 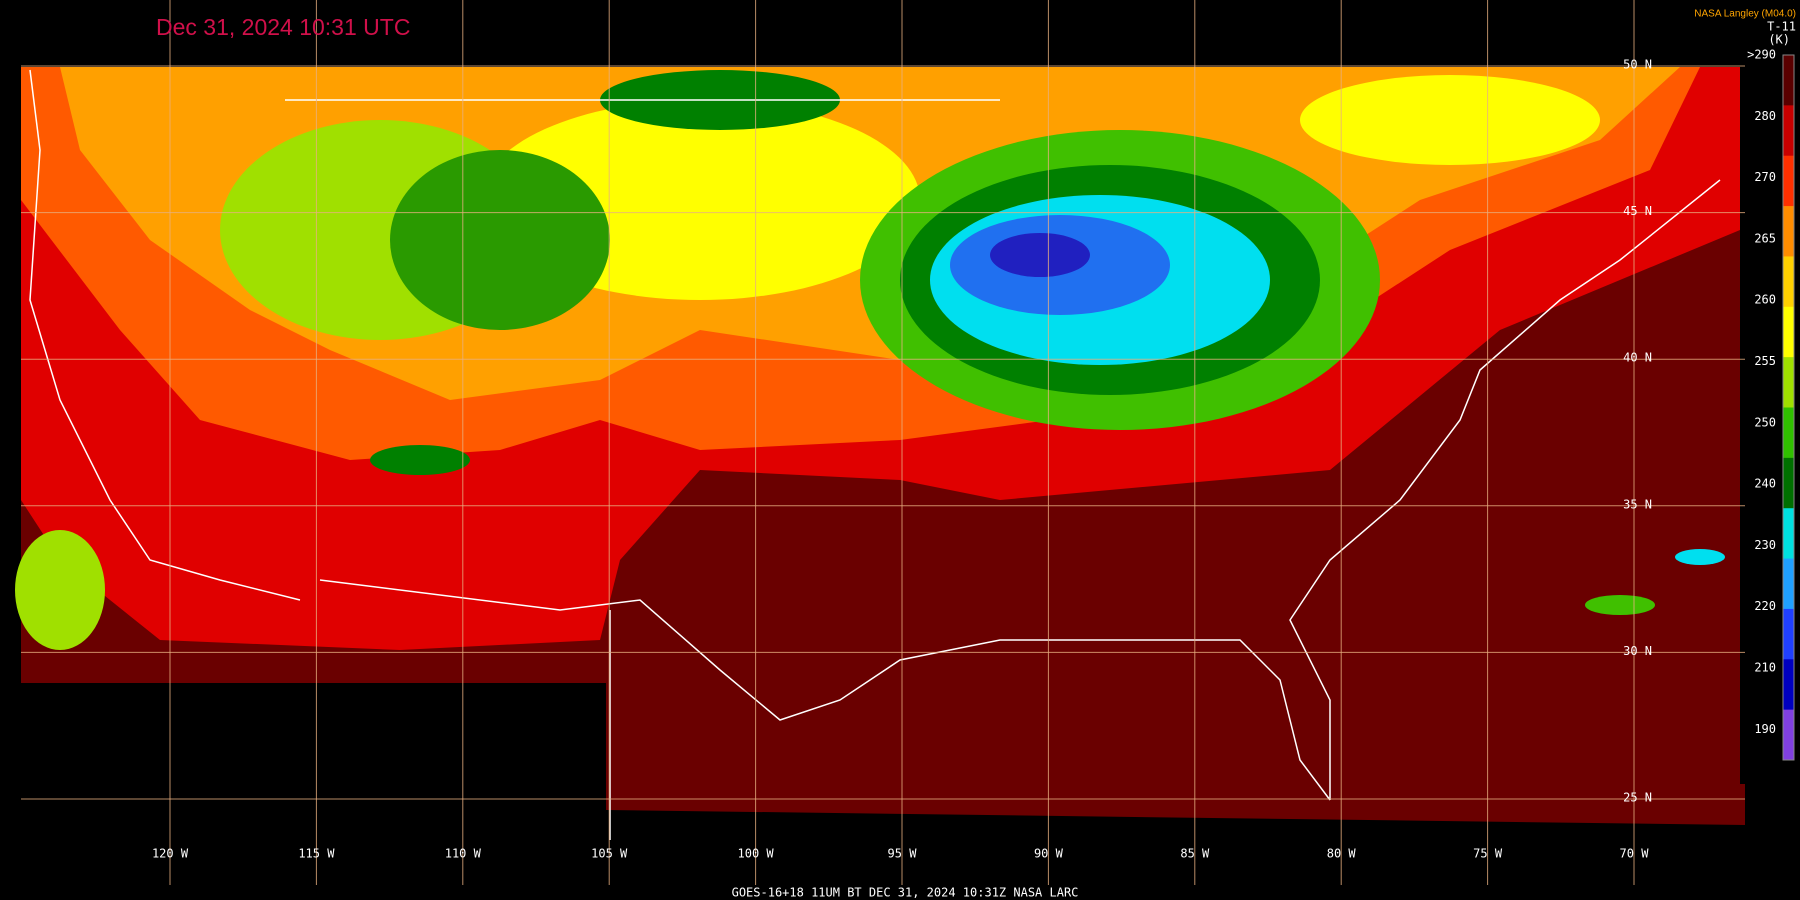 I want to click on longitude-label: 90 W, so click(x=1049, y=854).